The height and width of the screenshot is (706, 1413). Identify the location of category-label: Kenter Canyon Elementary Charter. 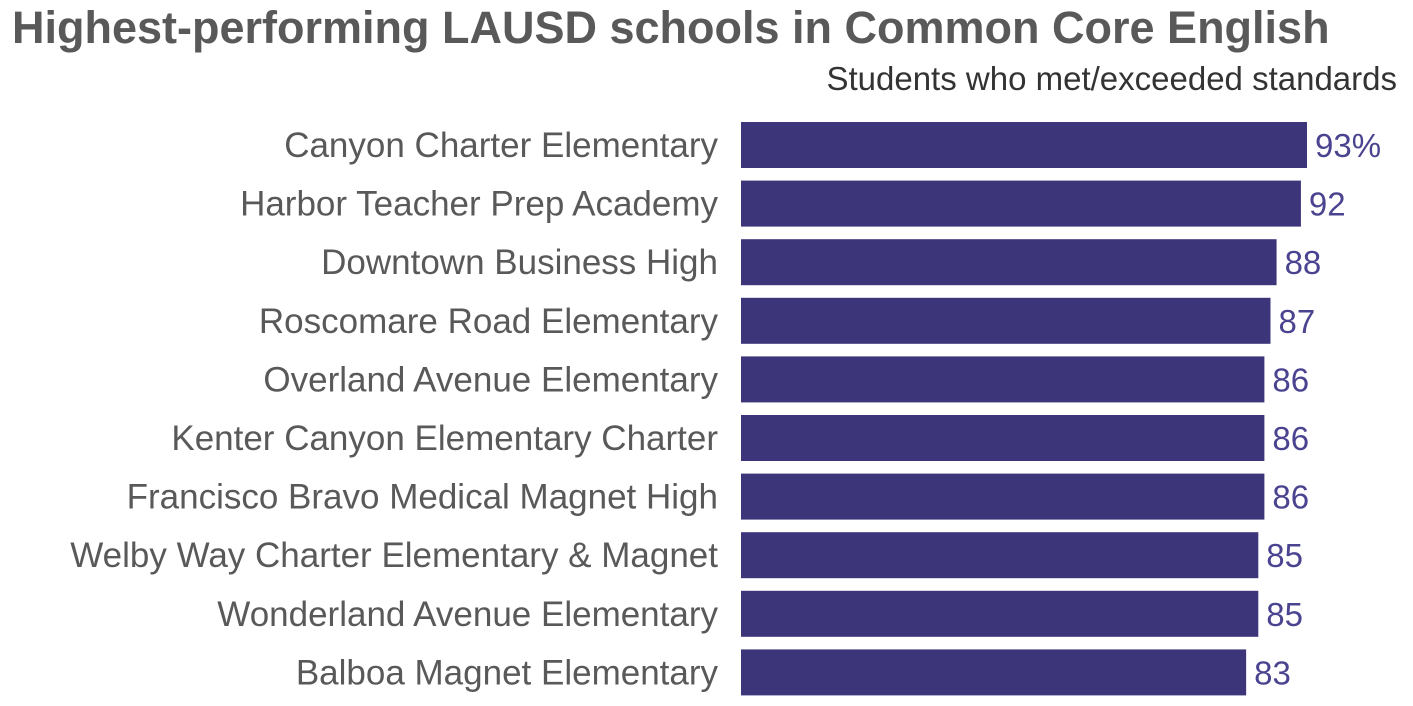
(444, 438).